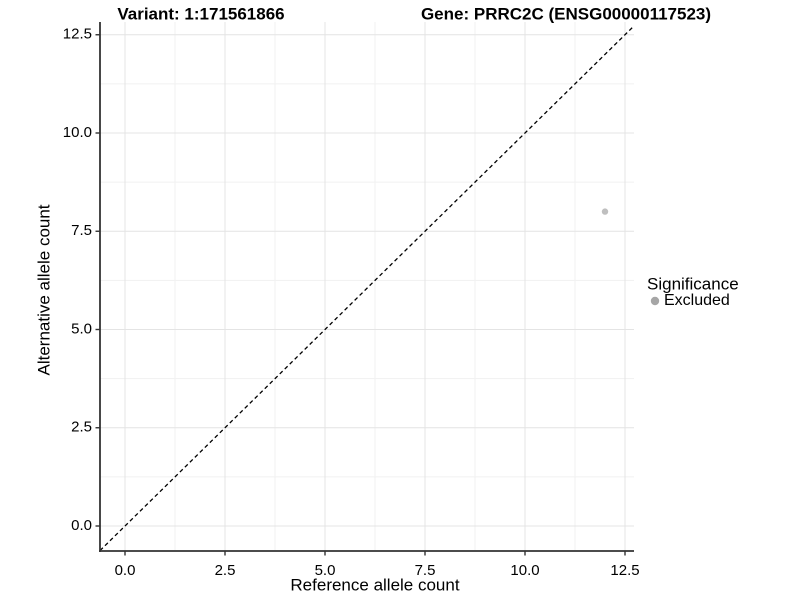 This screenshot has height=600, width=800. I want to click on x-tick-label: 12.5, so click(624, 570).